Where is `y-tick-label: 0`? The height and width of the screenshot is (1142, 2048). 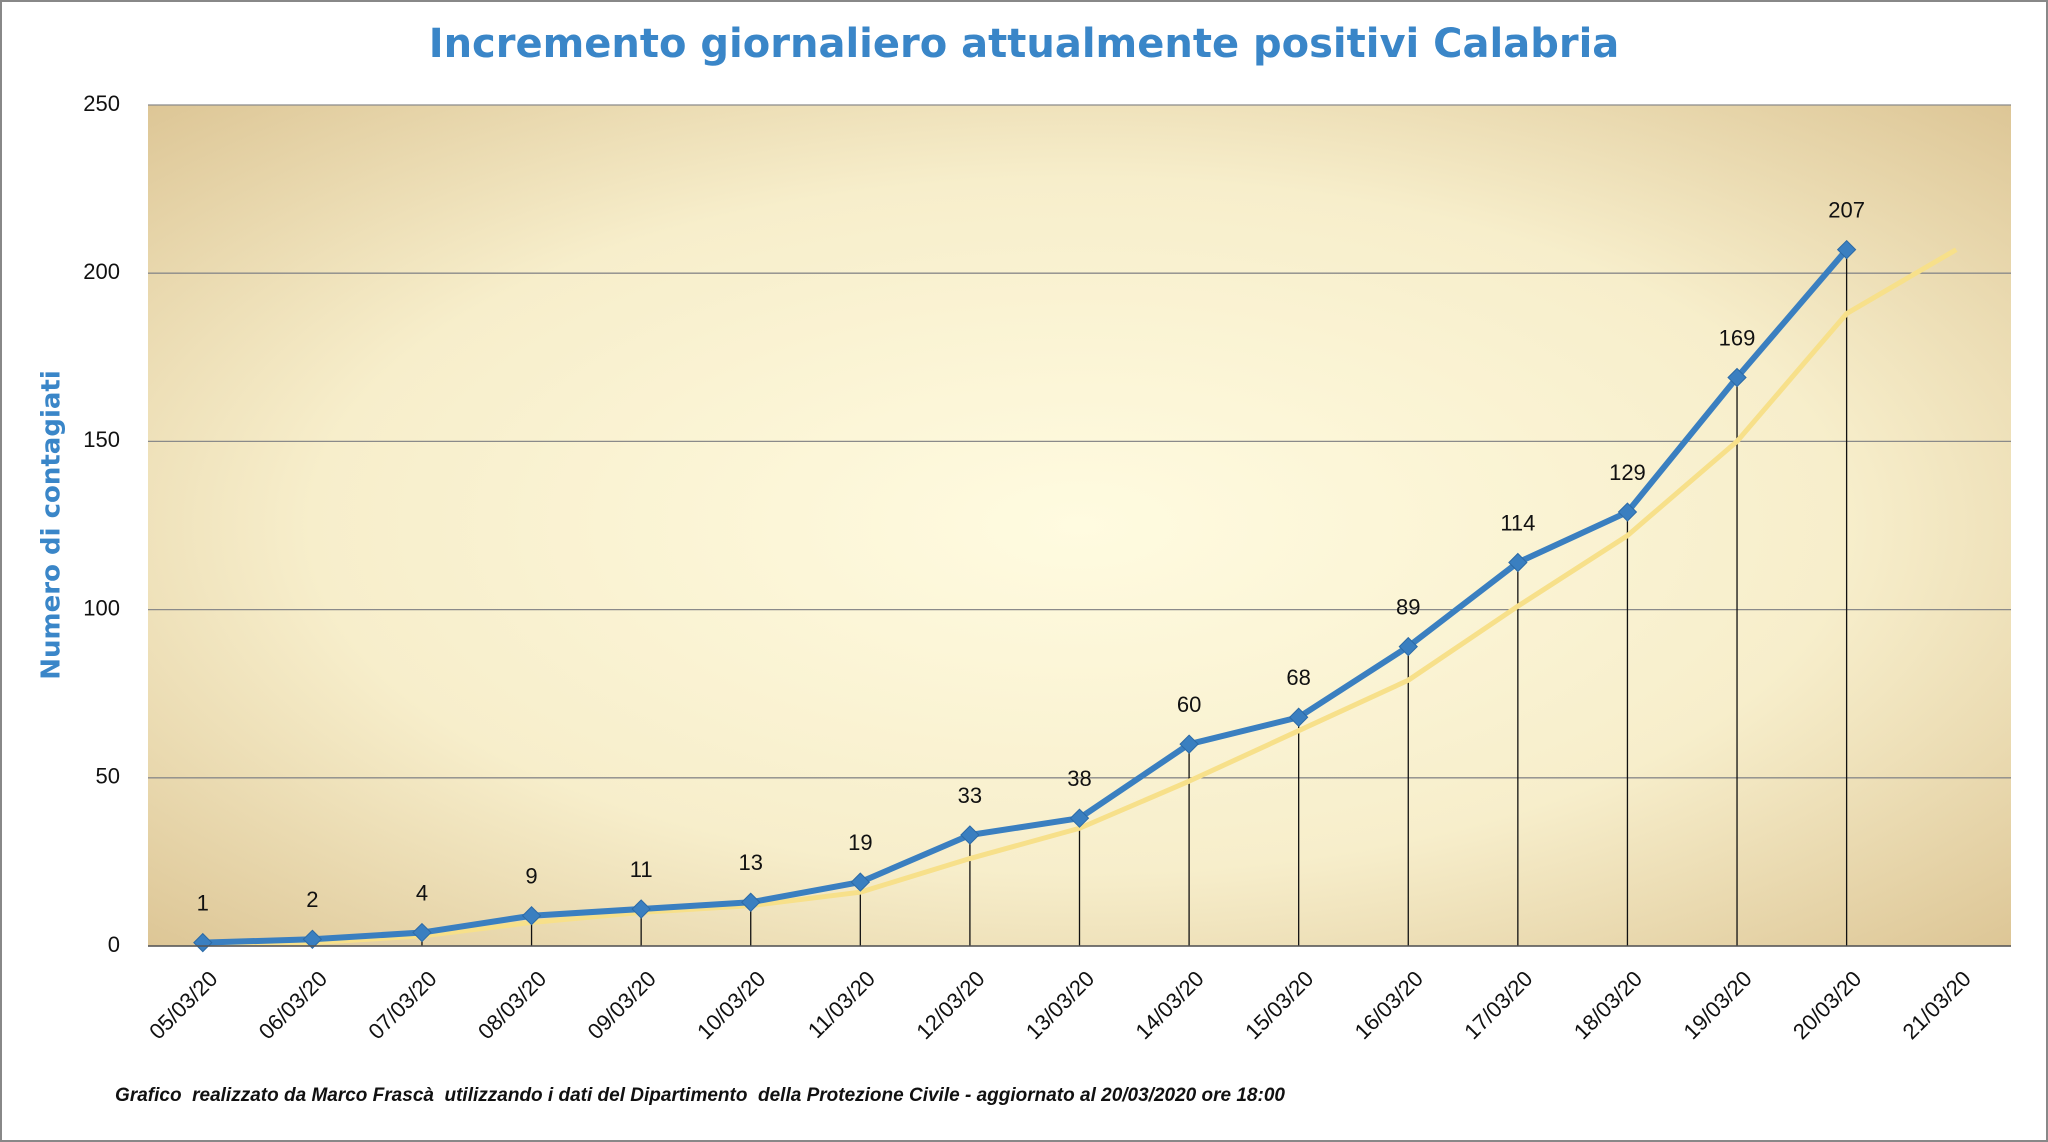 y-tick-label: 0 is located at coordinates (114, 944).